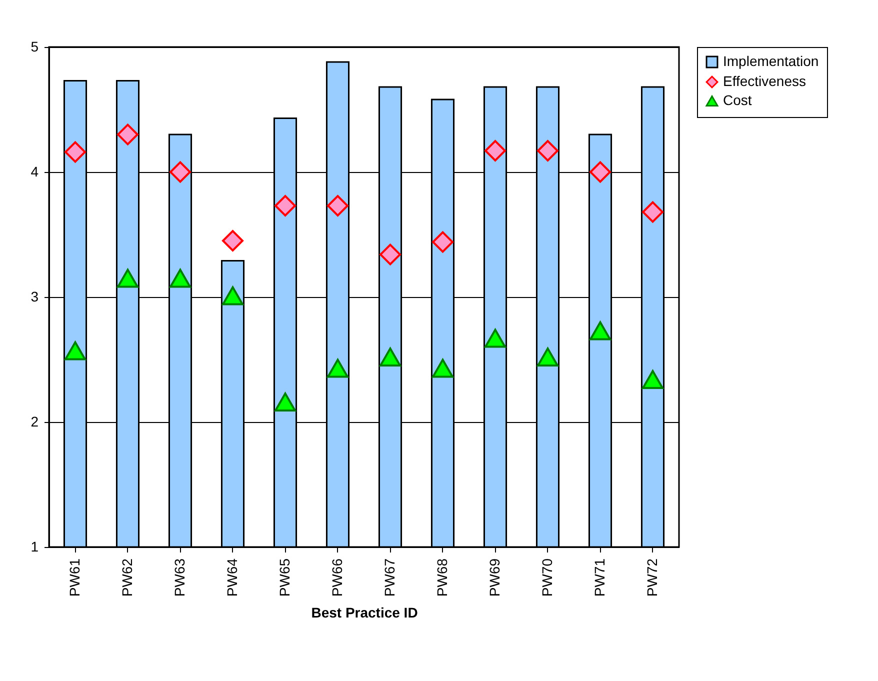 Image resolution: width=878 pixels, height=681 pixels. Describe the element at coordinates (599, 577) in the screenshot. I see `x-tick-label: PW71` at that location.